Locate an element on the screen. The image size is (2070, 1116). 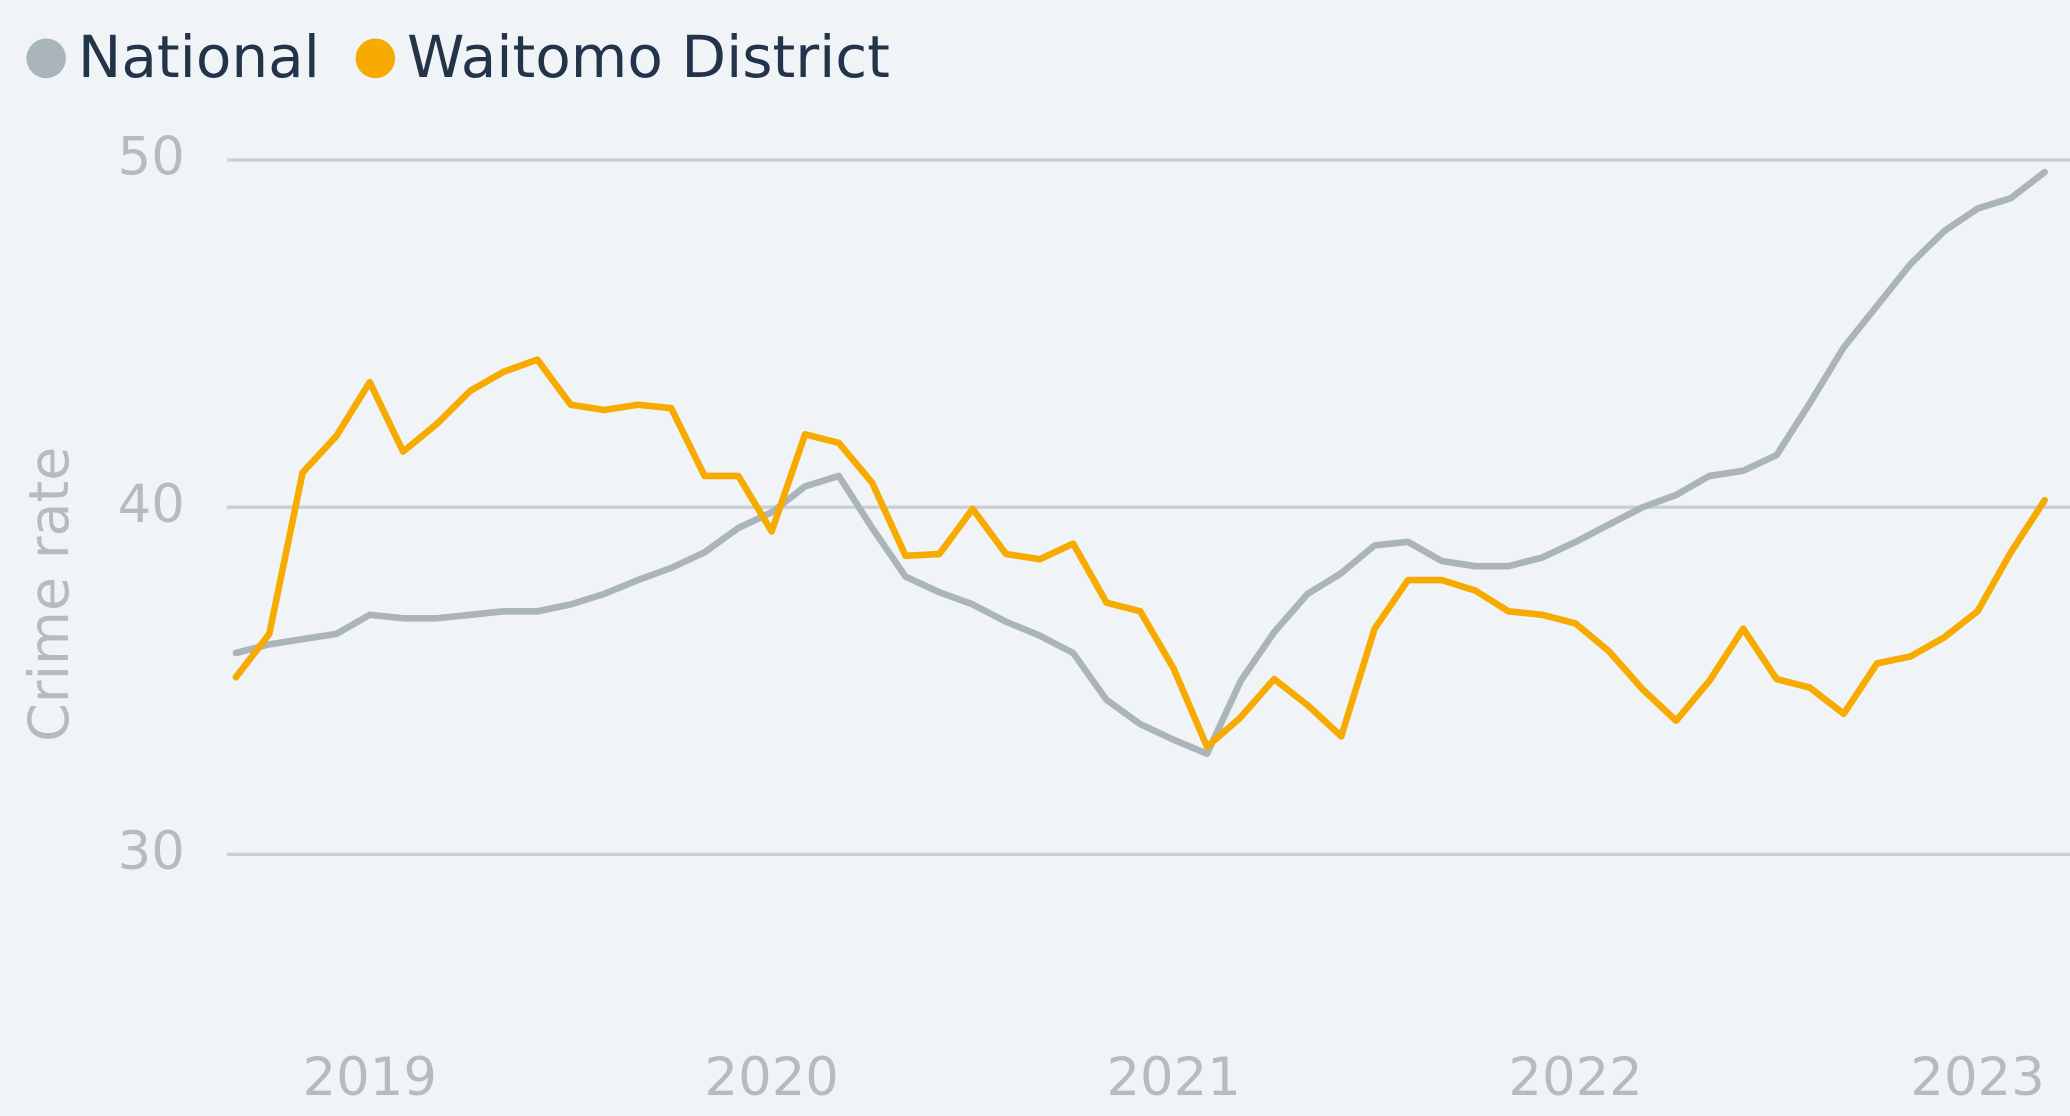
x-tick-label: 2020 is located at coordinates (772, 1077).